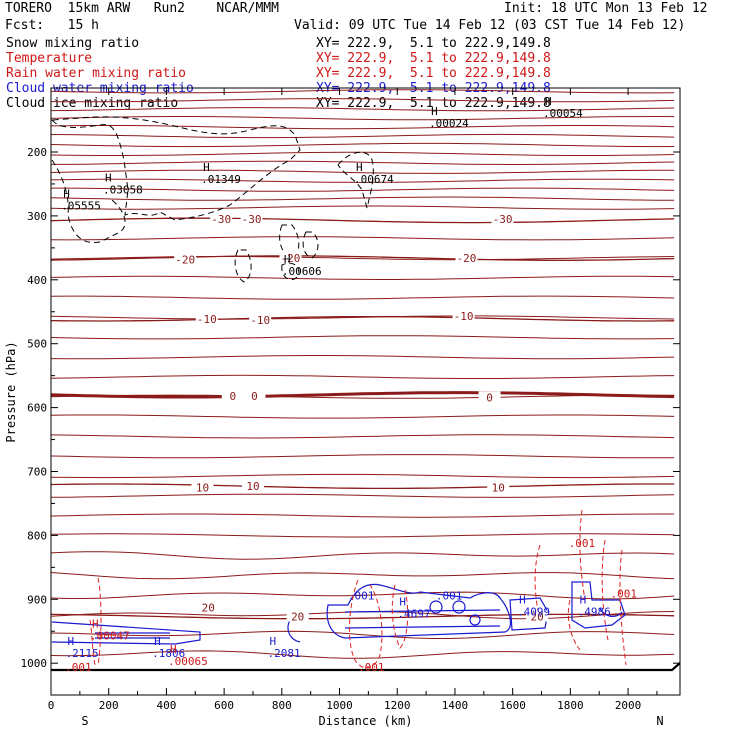 The height and width of the screenshot is (740, 740). What do you see at coordinates (282, 705) in the screenshot?
I see `x-tick-label: 800` at bounding box center [282, 705].